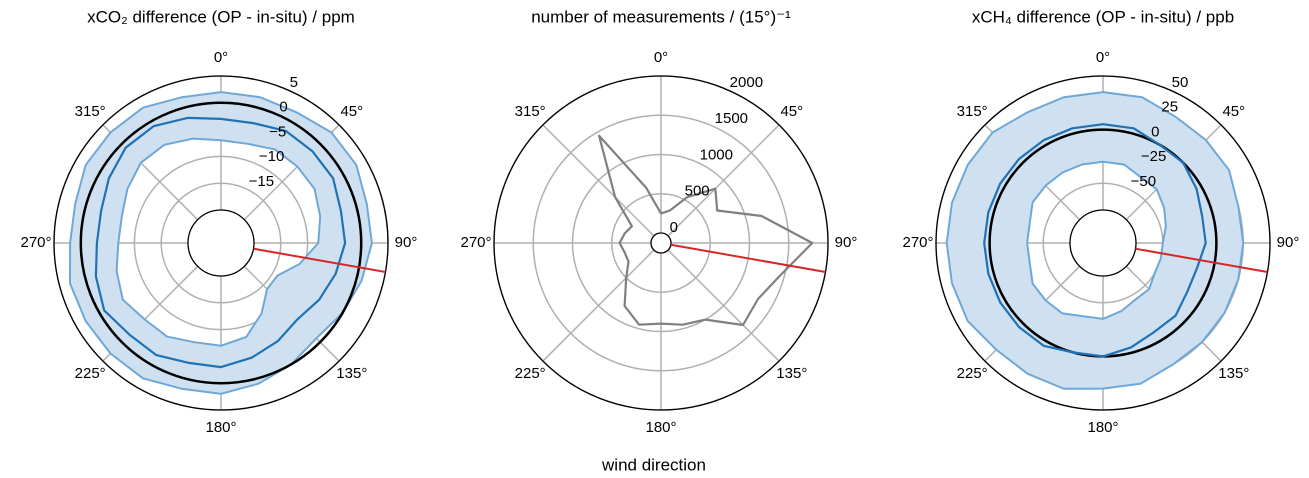 This screenshot has width=1309, height=478. I want to click on r-tick-label: −50, so click(1143, 181).